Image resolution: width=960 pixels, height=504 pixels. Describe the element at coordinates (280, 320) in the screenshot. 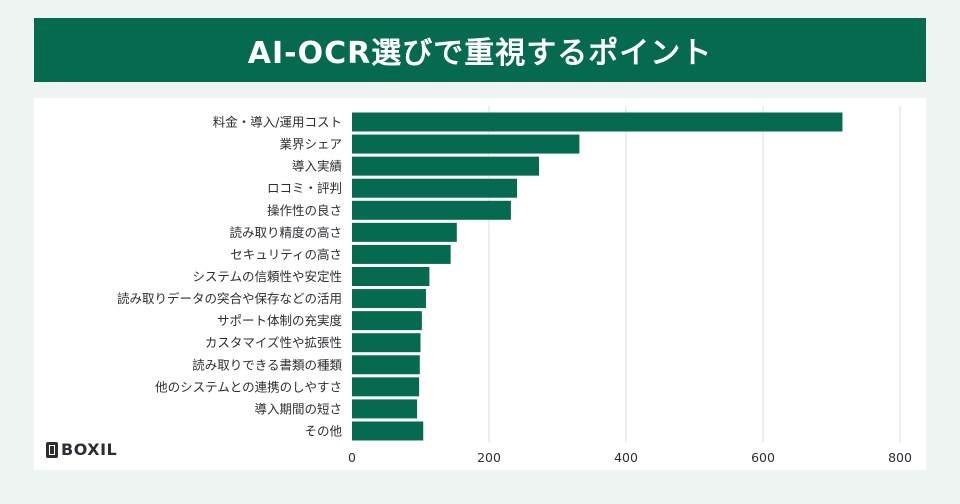

I see `category-label: サポート体制の充実度` at that location.